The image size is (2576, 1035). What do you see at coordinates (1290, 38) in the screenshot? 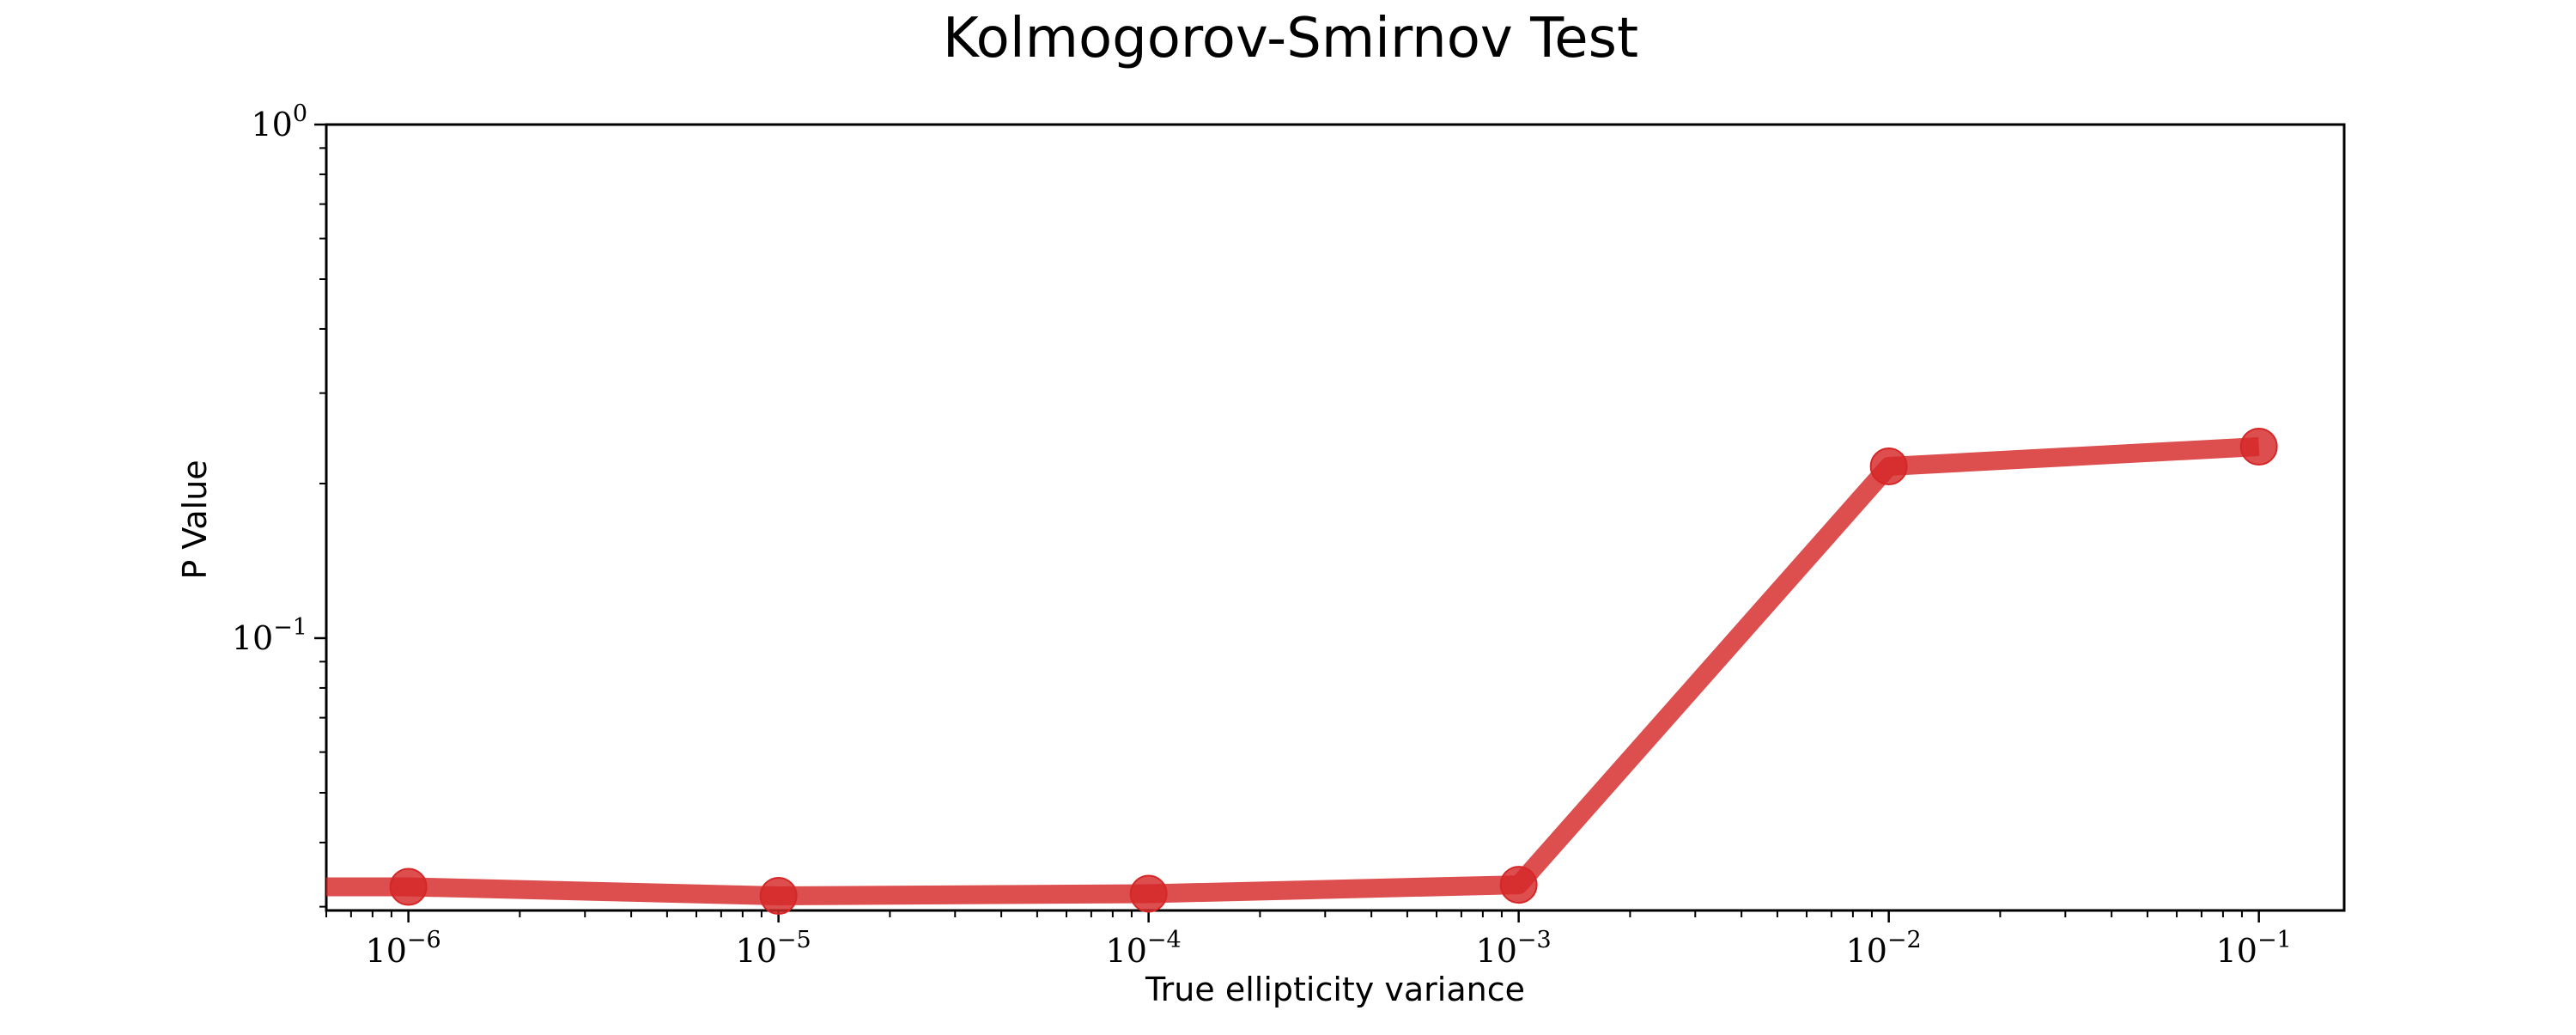
I see `chart-title: Kolmogorov-Smirnov Test` at bounding box center [1290, 38].